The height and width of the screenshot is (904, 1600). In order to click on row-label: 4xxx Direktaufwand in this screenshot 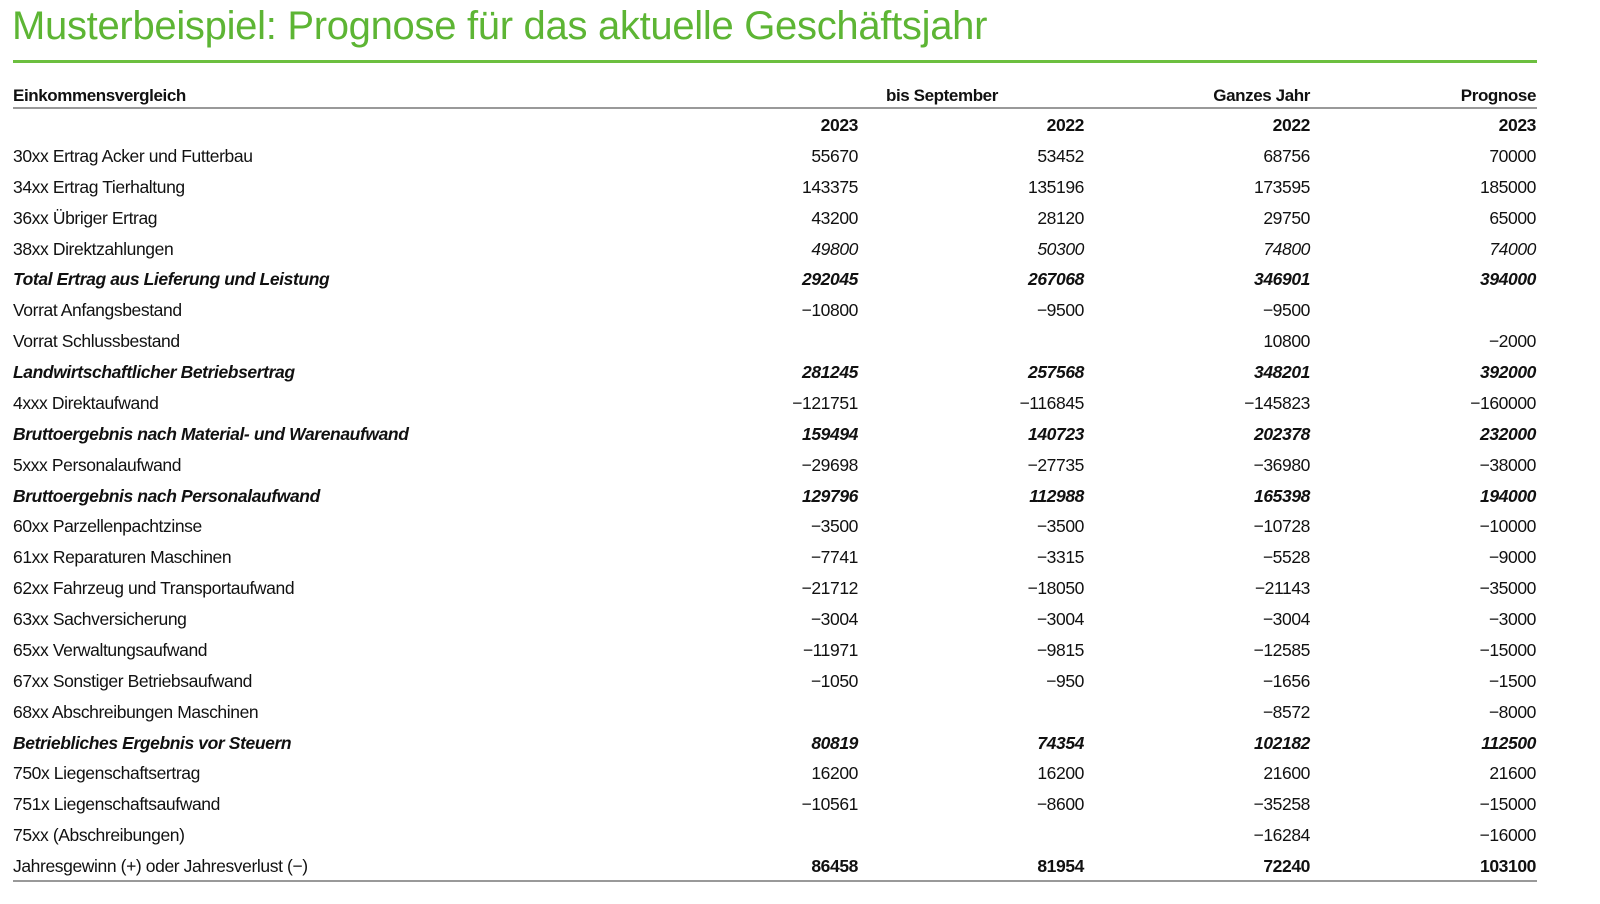, I will do `click(86, 402)`.